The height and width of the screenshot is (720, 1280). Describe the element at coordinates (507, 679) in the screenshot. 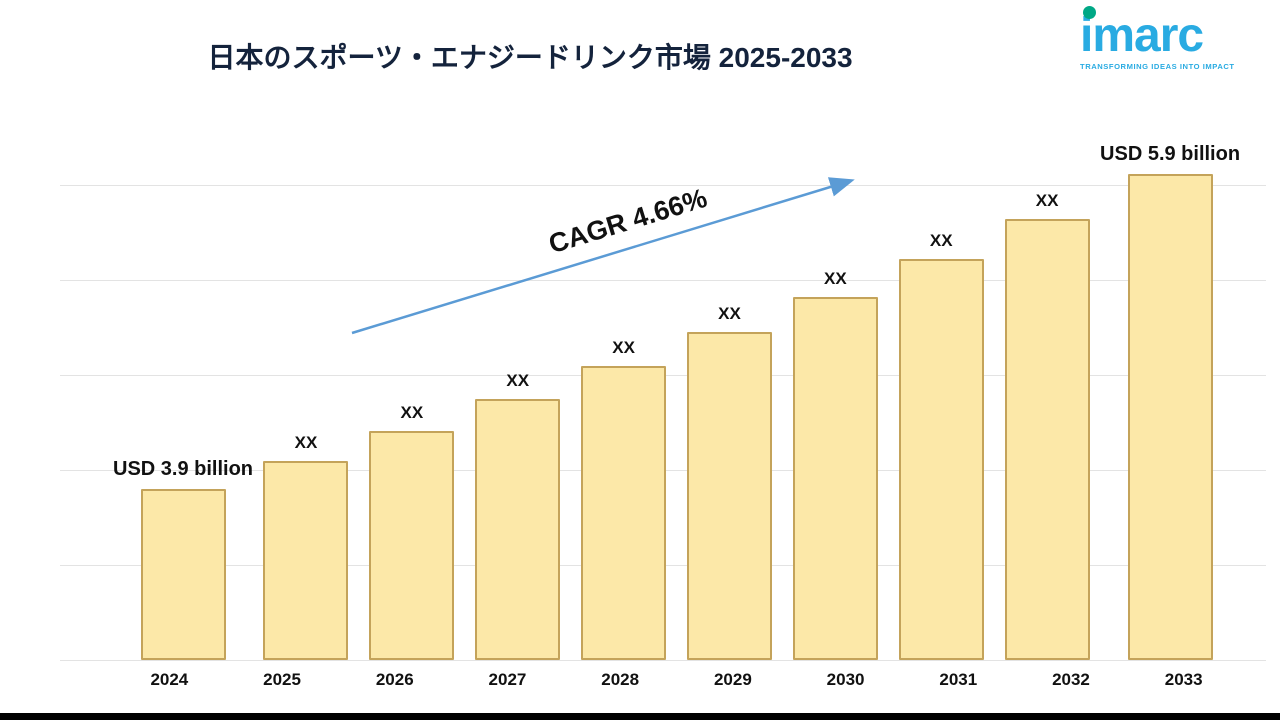

I see `year-label: 2027` at that location.